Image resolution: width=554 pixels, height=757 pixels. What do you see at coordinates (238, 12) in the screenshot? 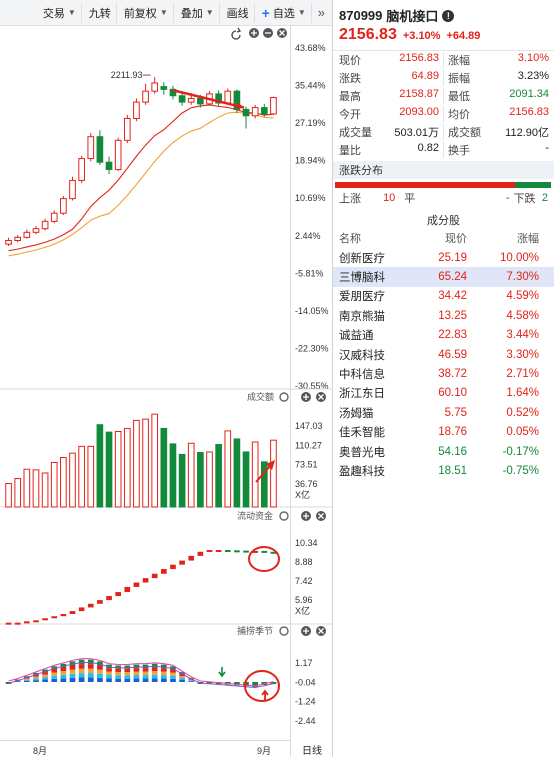
I see `draw-line-button: 画线` at bounding box center [238, 12].